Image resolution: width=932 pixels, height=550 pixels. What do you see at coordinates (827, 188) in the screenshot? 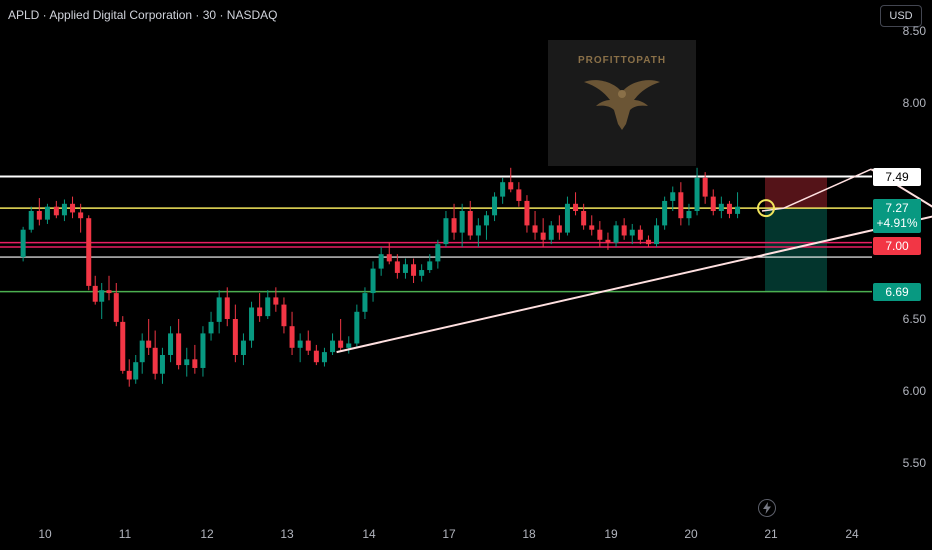
I see `triangle-upper-edge` at bounding box center [827, 188].